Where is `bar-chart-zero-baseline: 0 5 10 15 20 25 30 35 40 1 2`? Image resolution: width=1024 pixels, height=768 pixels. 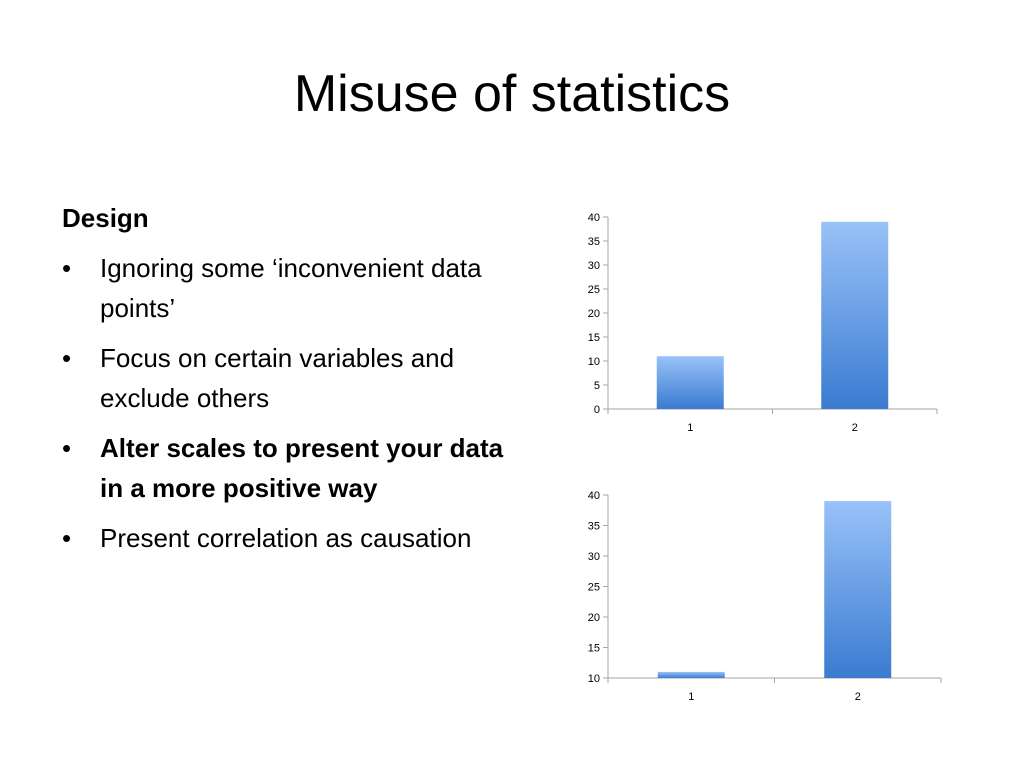 bar-chart-zero-baseline: 0 5 10 15 20 25 30 35 40 1 2 is located at coordinates (763, 323).